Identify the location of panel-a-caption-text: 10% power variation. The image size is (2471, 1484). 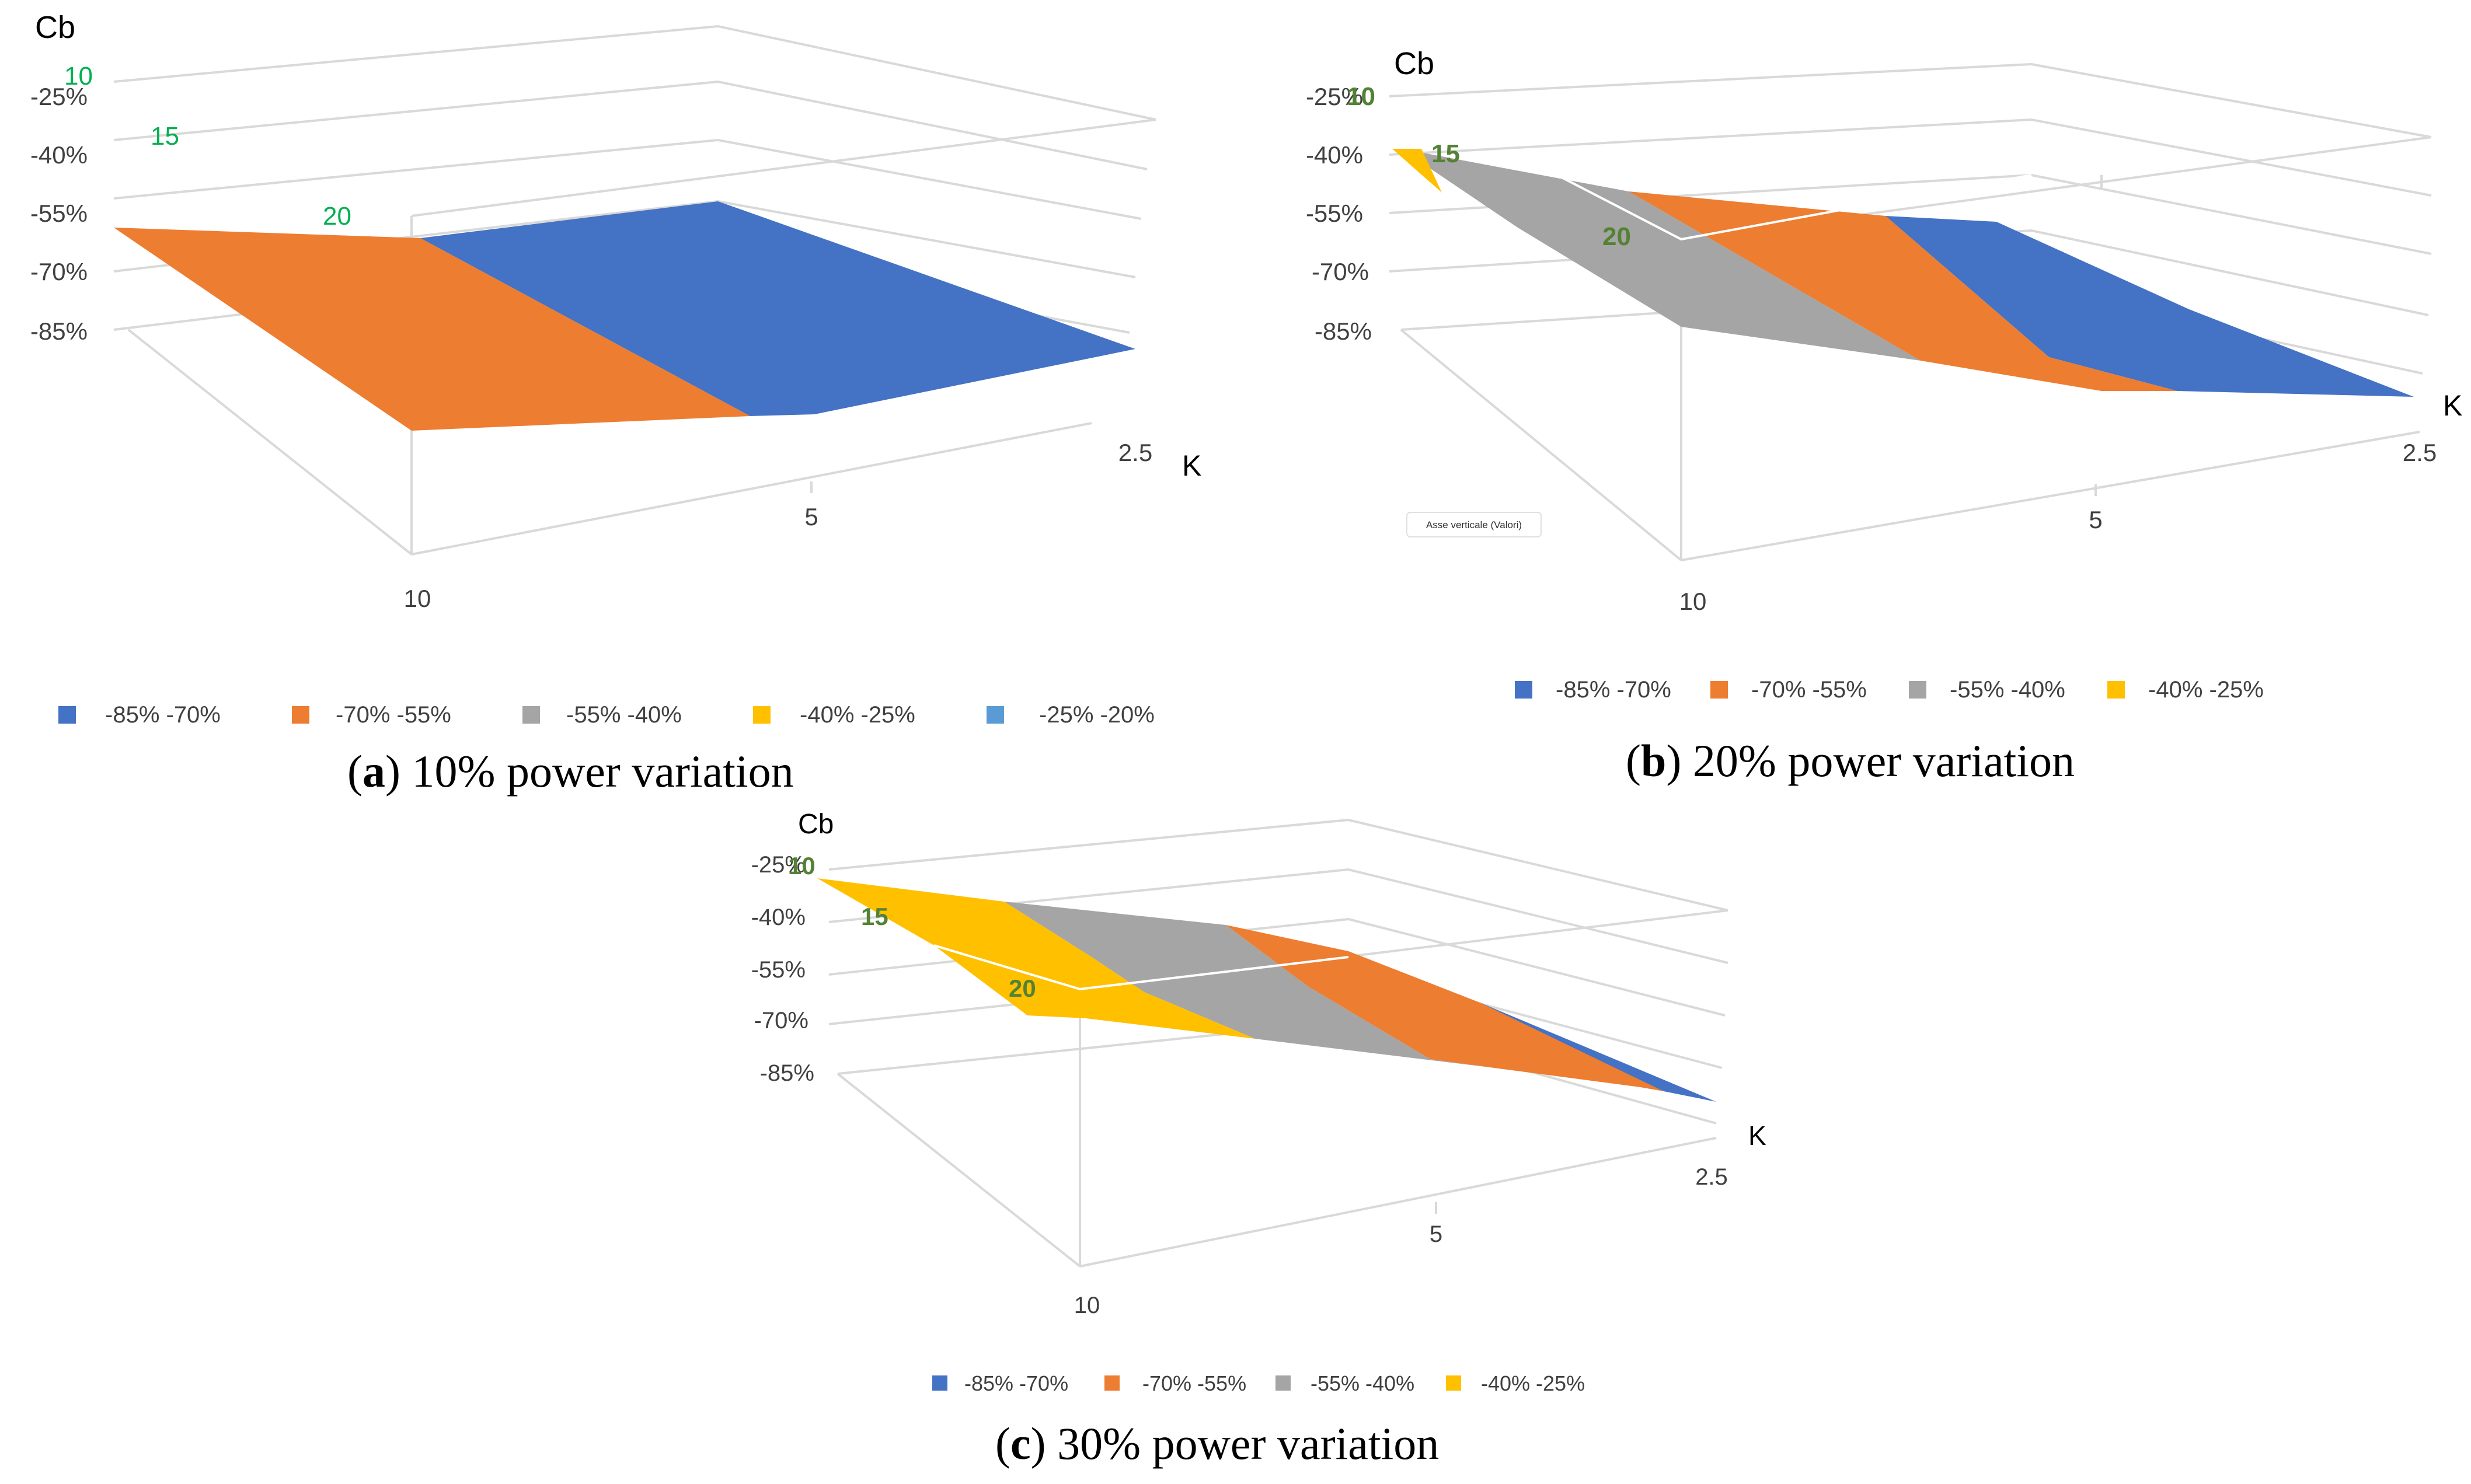
(602, 772).